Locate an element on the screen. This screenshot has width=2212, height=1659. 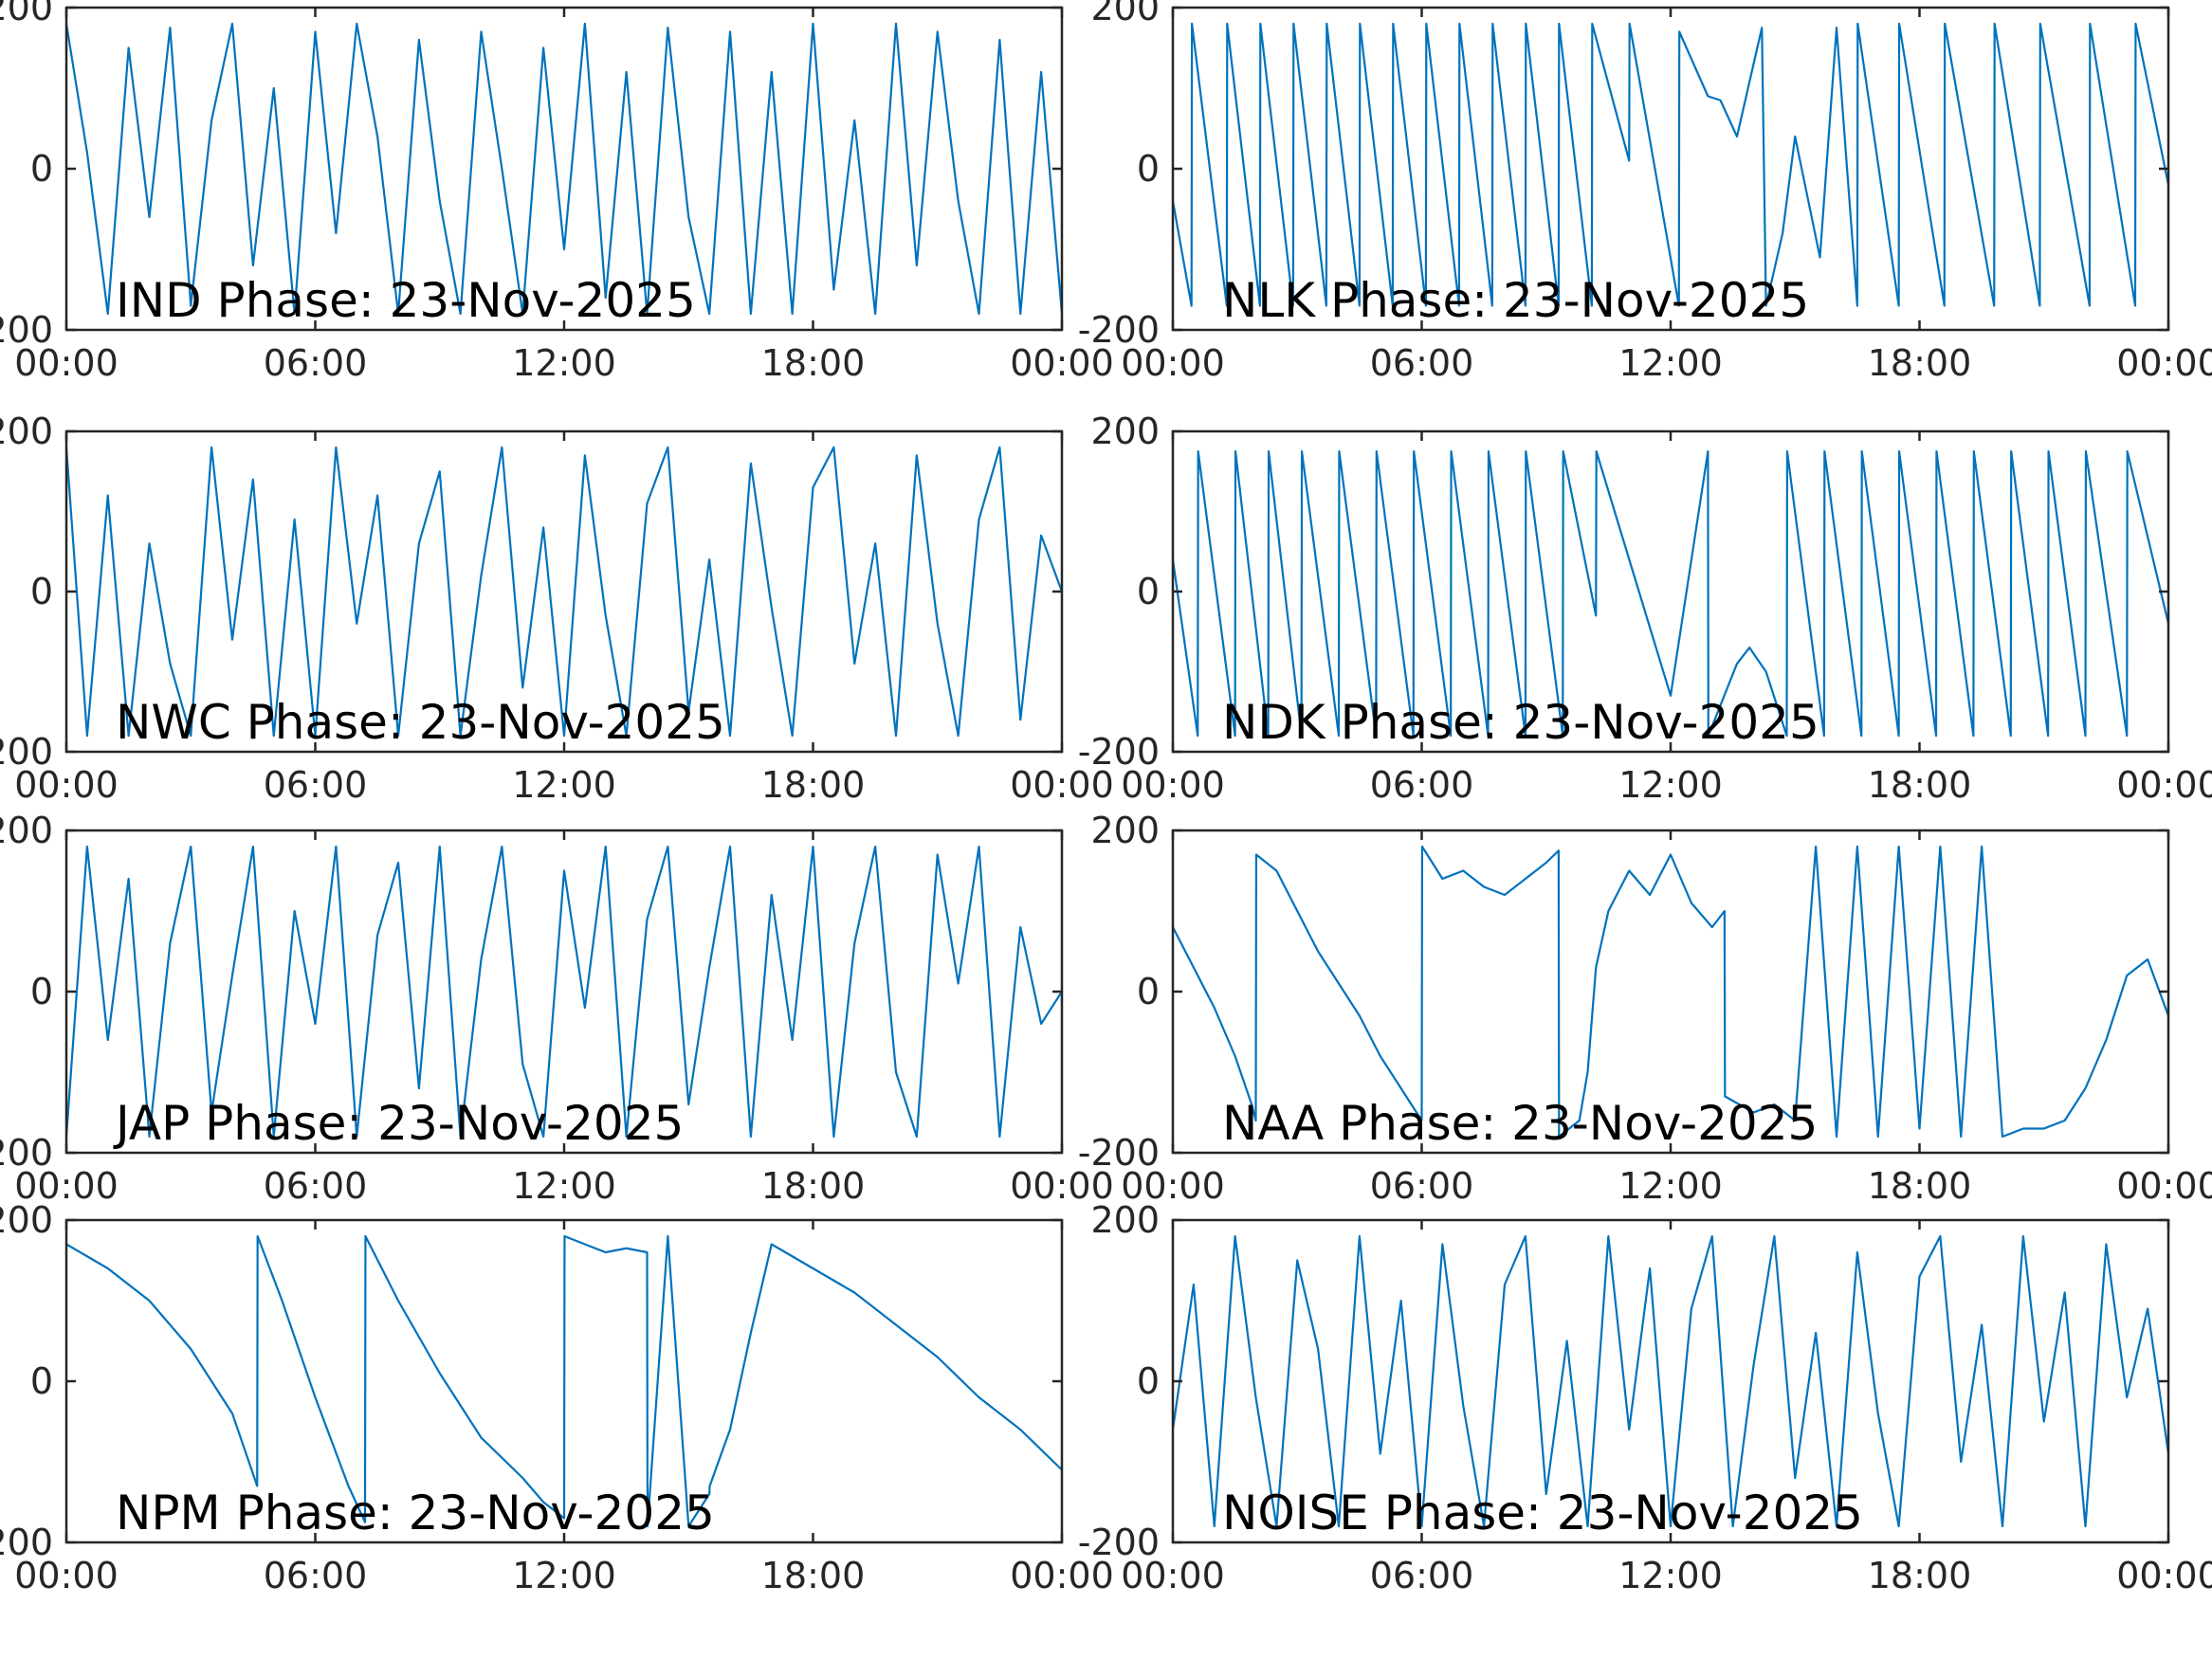
panel-title: NDK Phase: 23-Nov-2025 is located at coordinates (1520, 722).